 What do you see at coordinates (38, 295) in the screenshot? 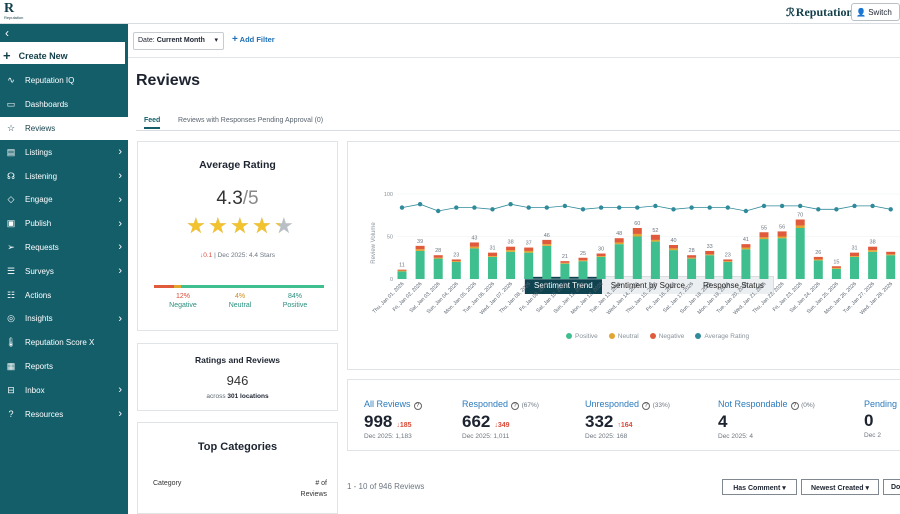
I see `sidebar-item-label: Actions` at bounding box center [38, 295].